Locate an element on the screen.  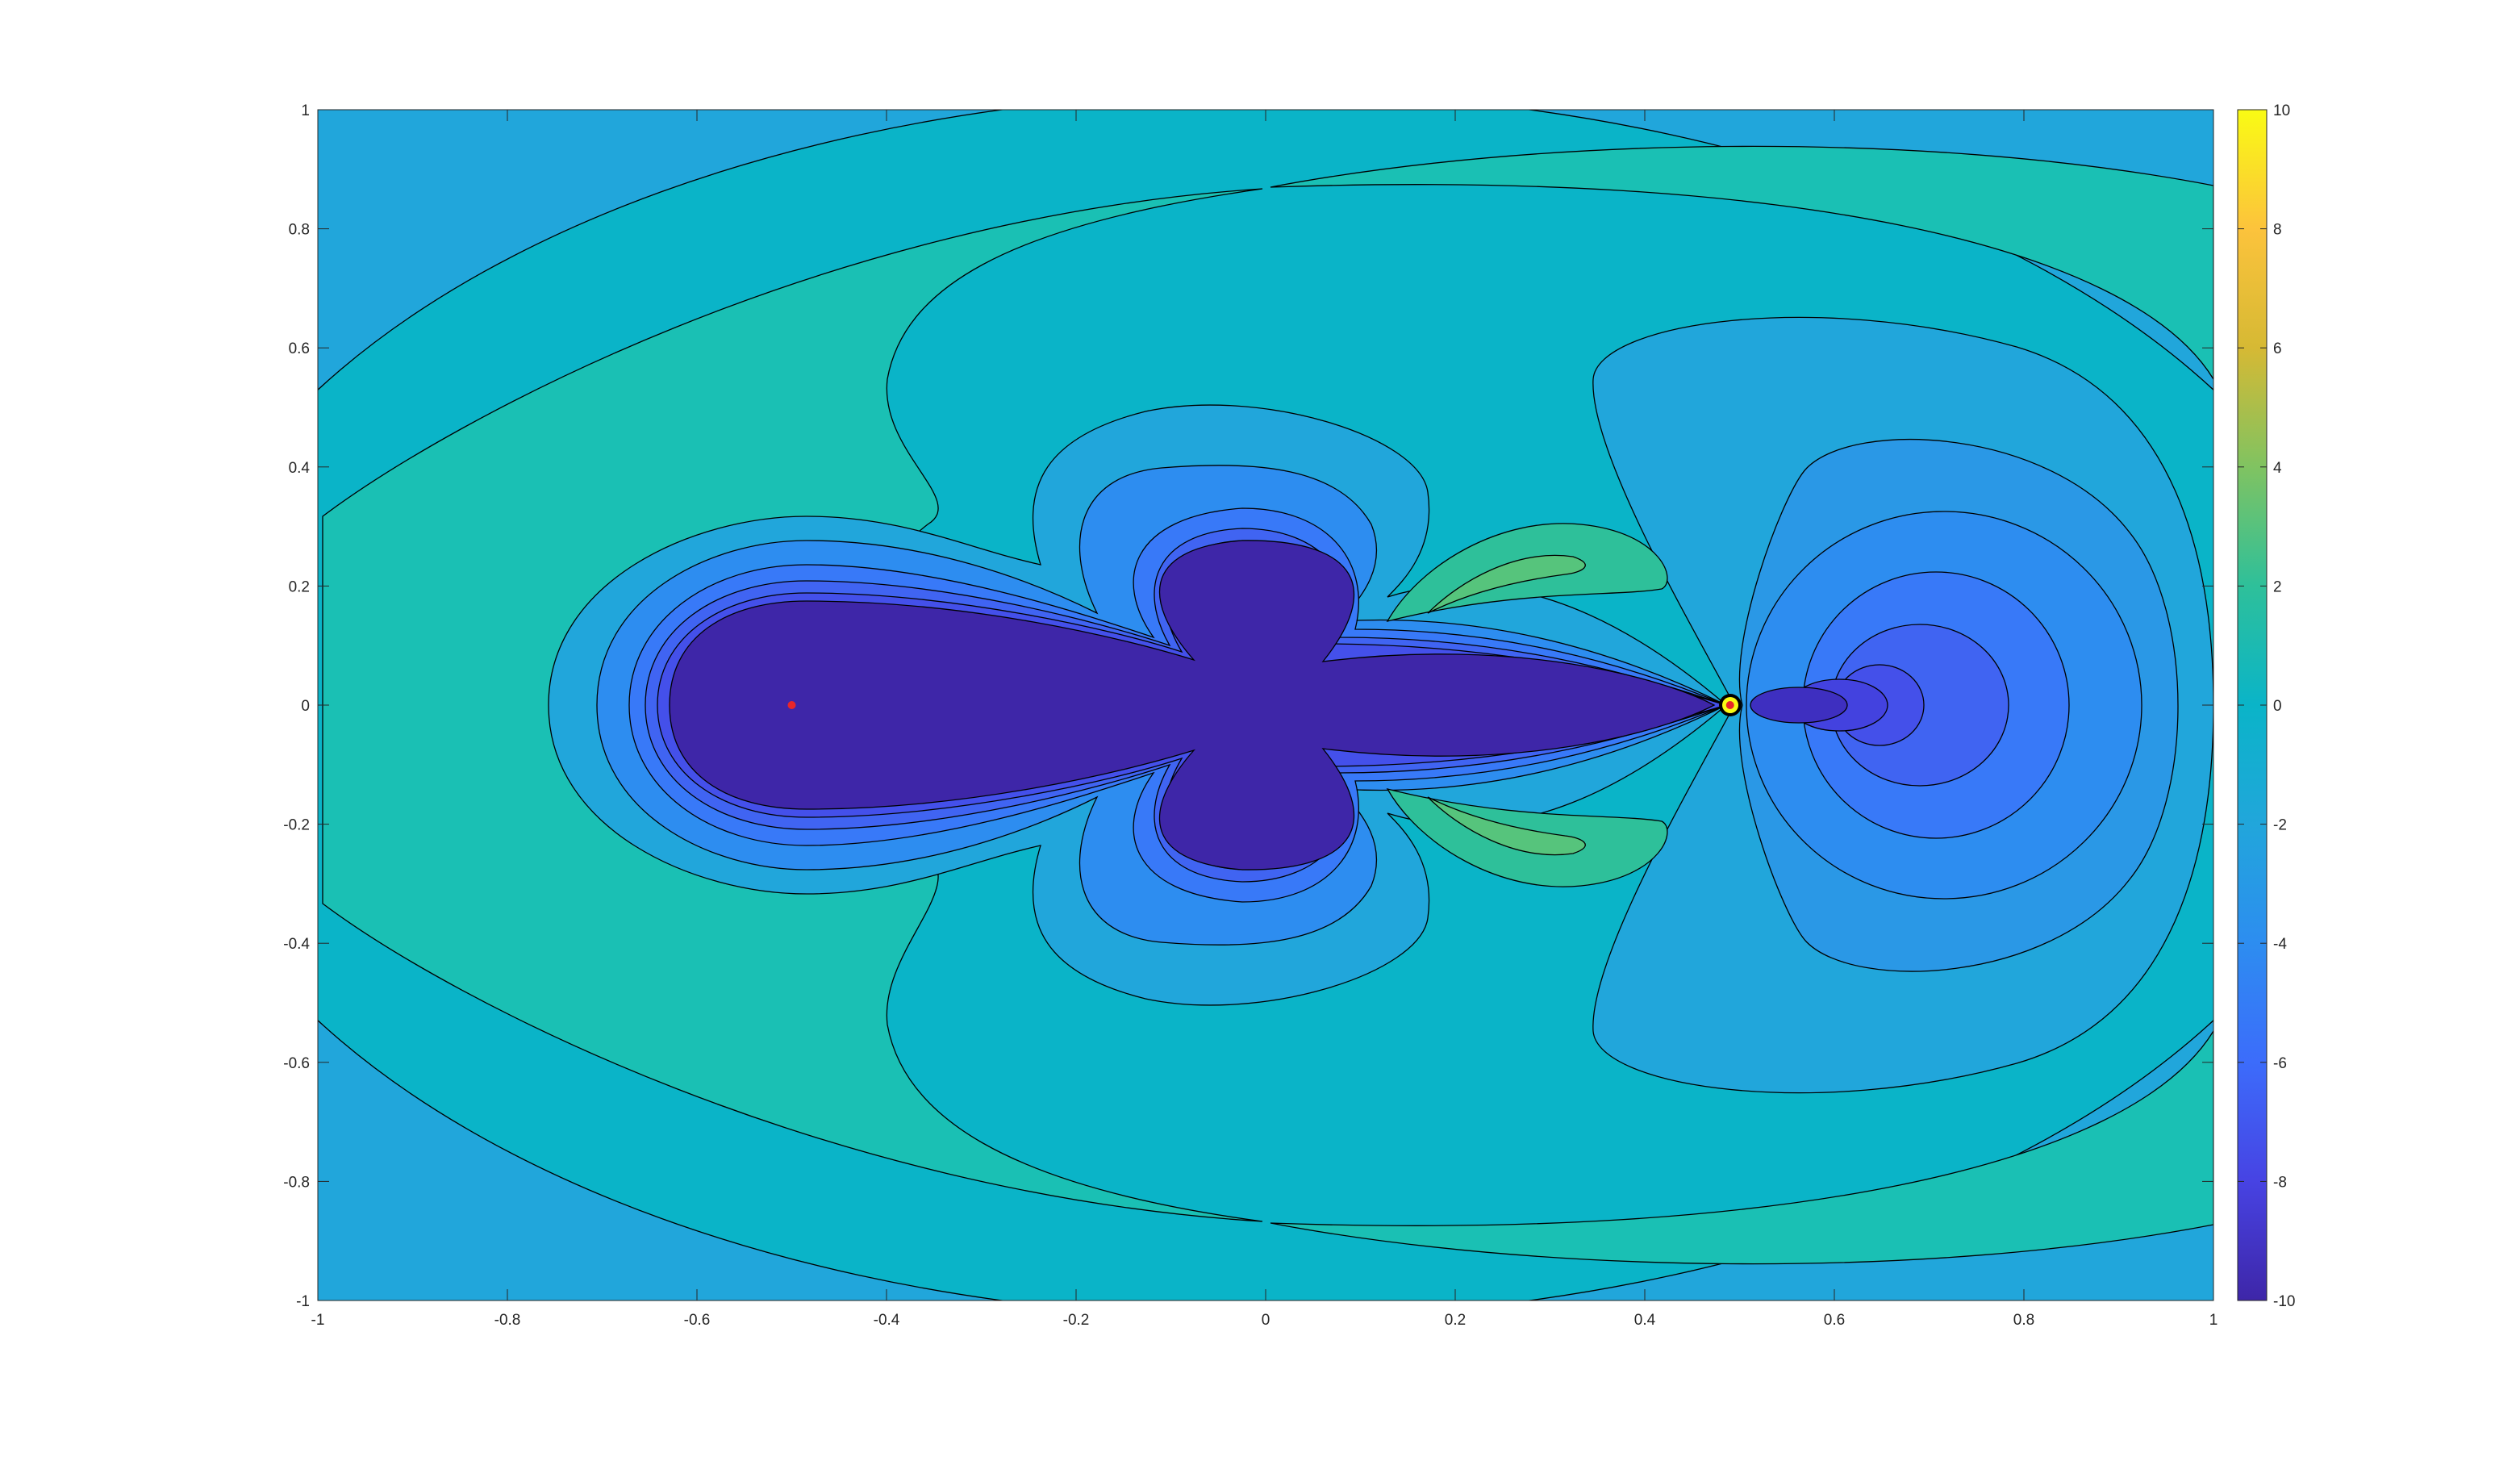
colorbar-tick-label: 4 is located at coordinates (2277, 468).